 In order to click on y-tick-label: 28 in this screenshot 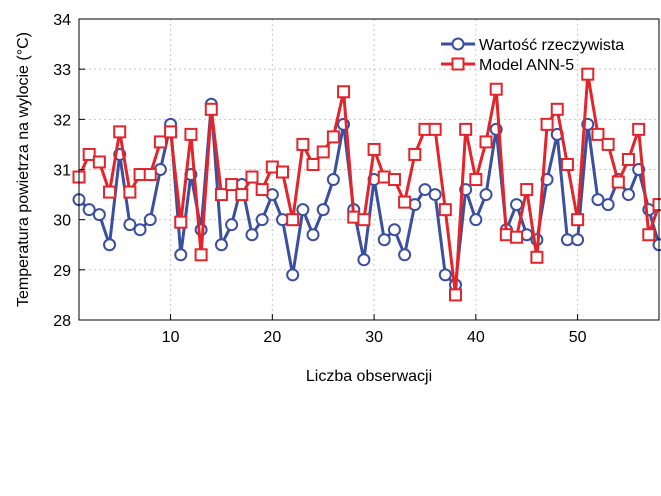, I will do `click(62, 321)`.